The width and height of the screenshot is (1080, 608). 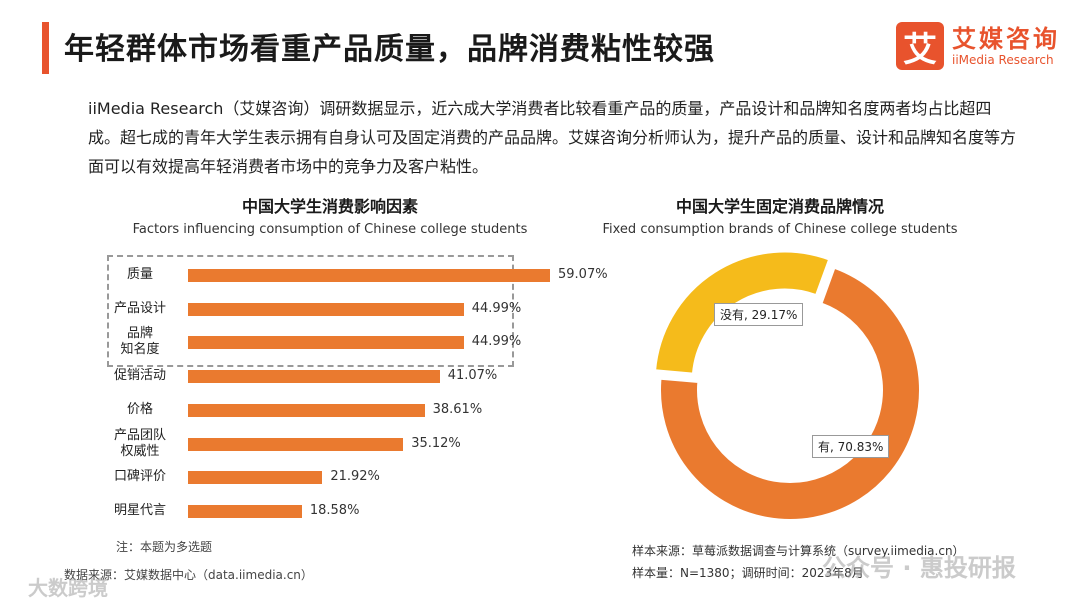 What do you see at coordinates (329, 206) in the screenshot?
I see `bar-chart-title: 中国大学生消费影响因素` at bounding box center [329, 206].